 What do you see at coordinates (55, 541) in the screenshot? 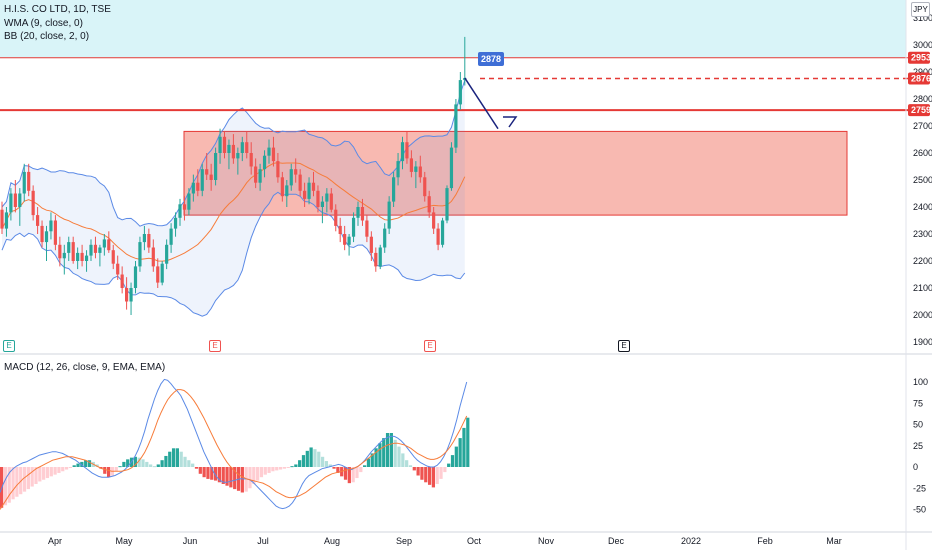
I see `x-tick-label: Apr` at bounding box center [55, 541].